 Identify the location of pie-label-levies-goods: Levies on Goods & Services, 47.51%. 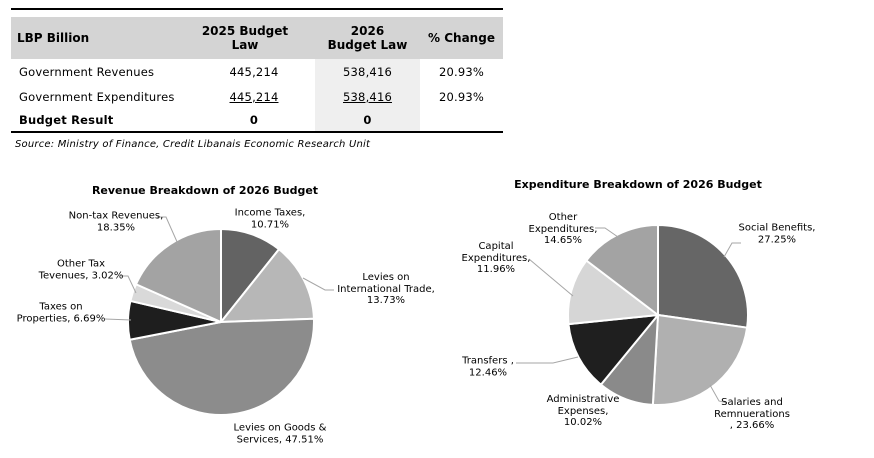
(280, 434).